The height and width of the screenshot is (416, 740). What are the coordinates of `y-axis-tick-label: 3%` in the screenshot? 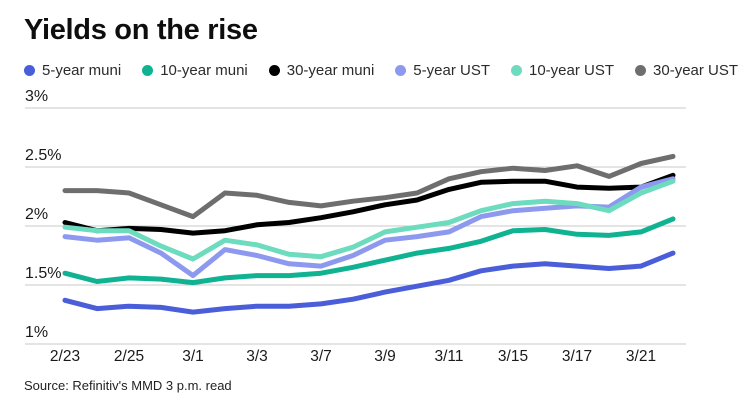 It's located at (36, 96).